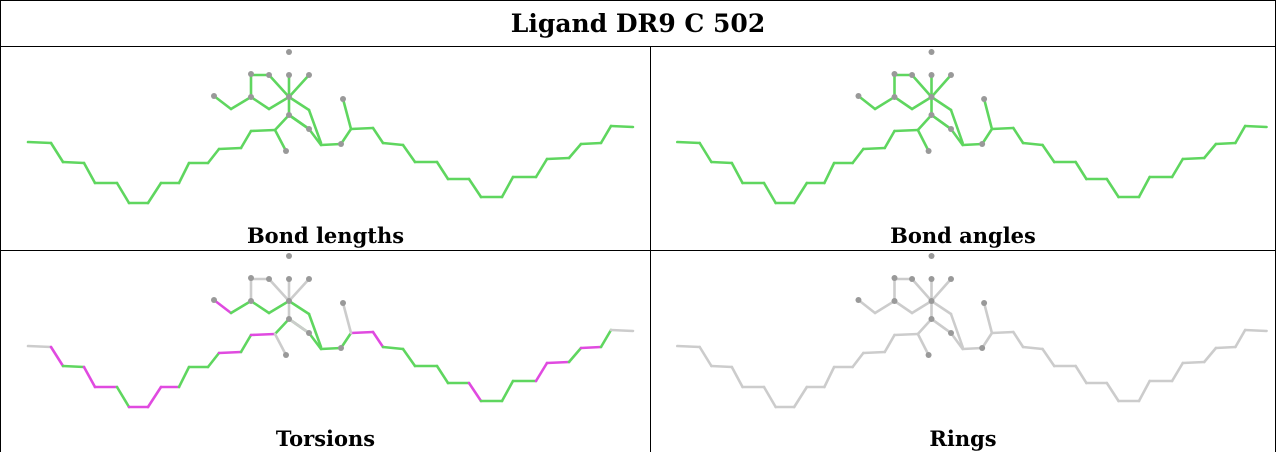  Describe the element at coordinates (963, 438) in the screenshot. I see `caption-rings: Rings` at that location.